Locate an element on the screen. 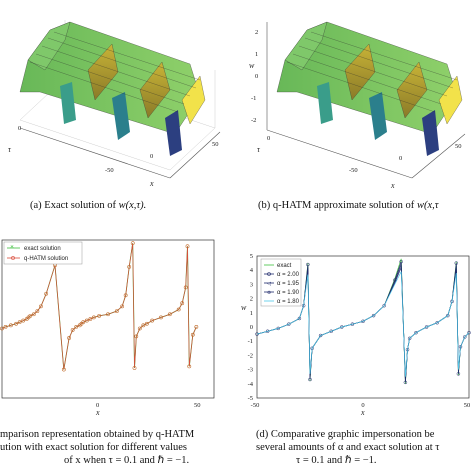 This screenshot has width=474, height=474. plot-d-series is located at coordinates (363, 321).